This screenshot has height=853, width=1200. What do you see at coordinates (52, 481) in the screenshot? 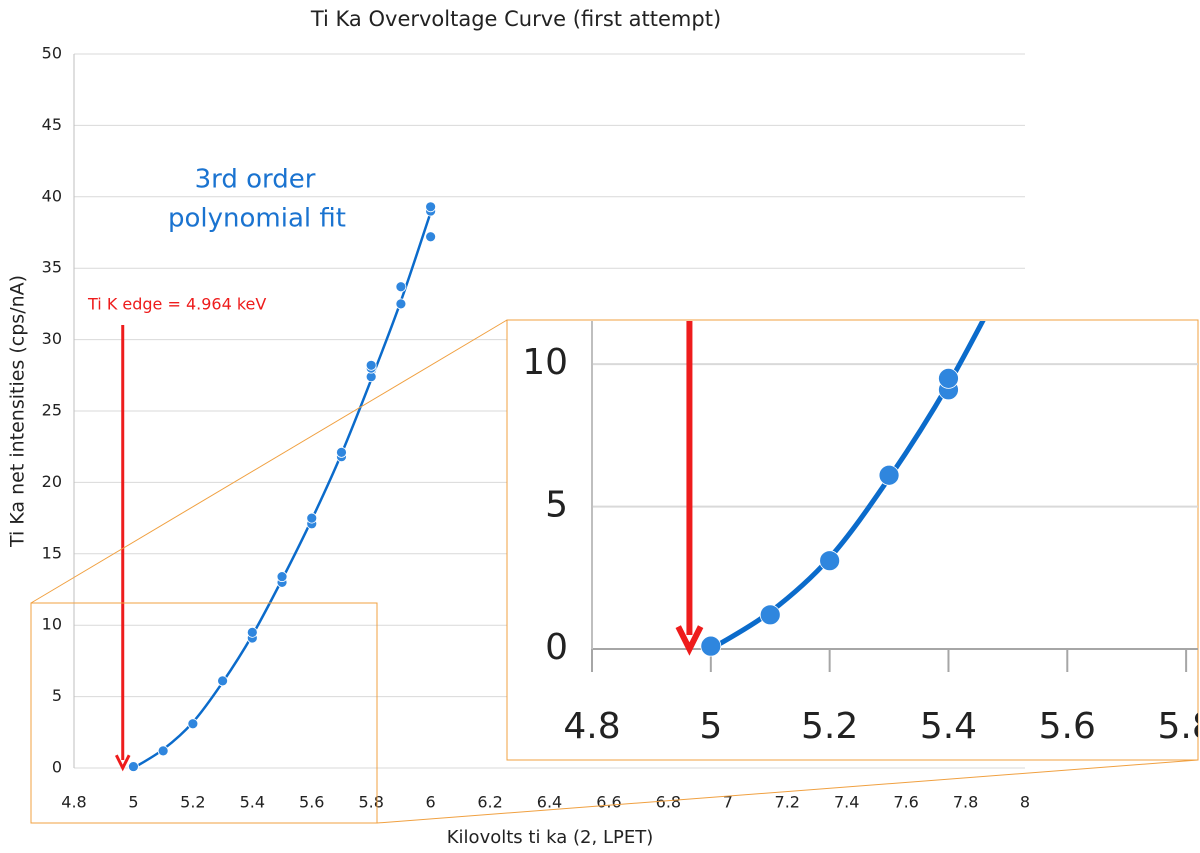
I see `y-tick-label: 20` at bounding box center [52, 481].